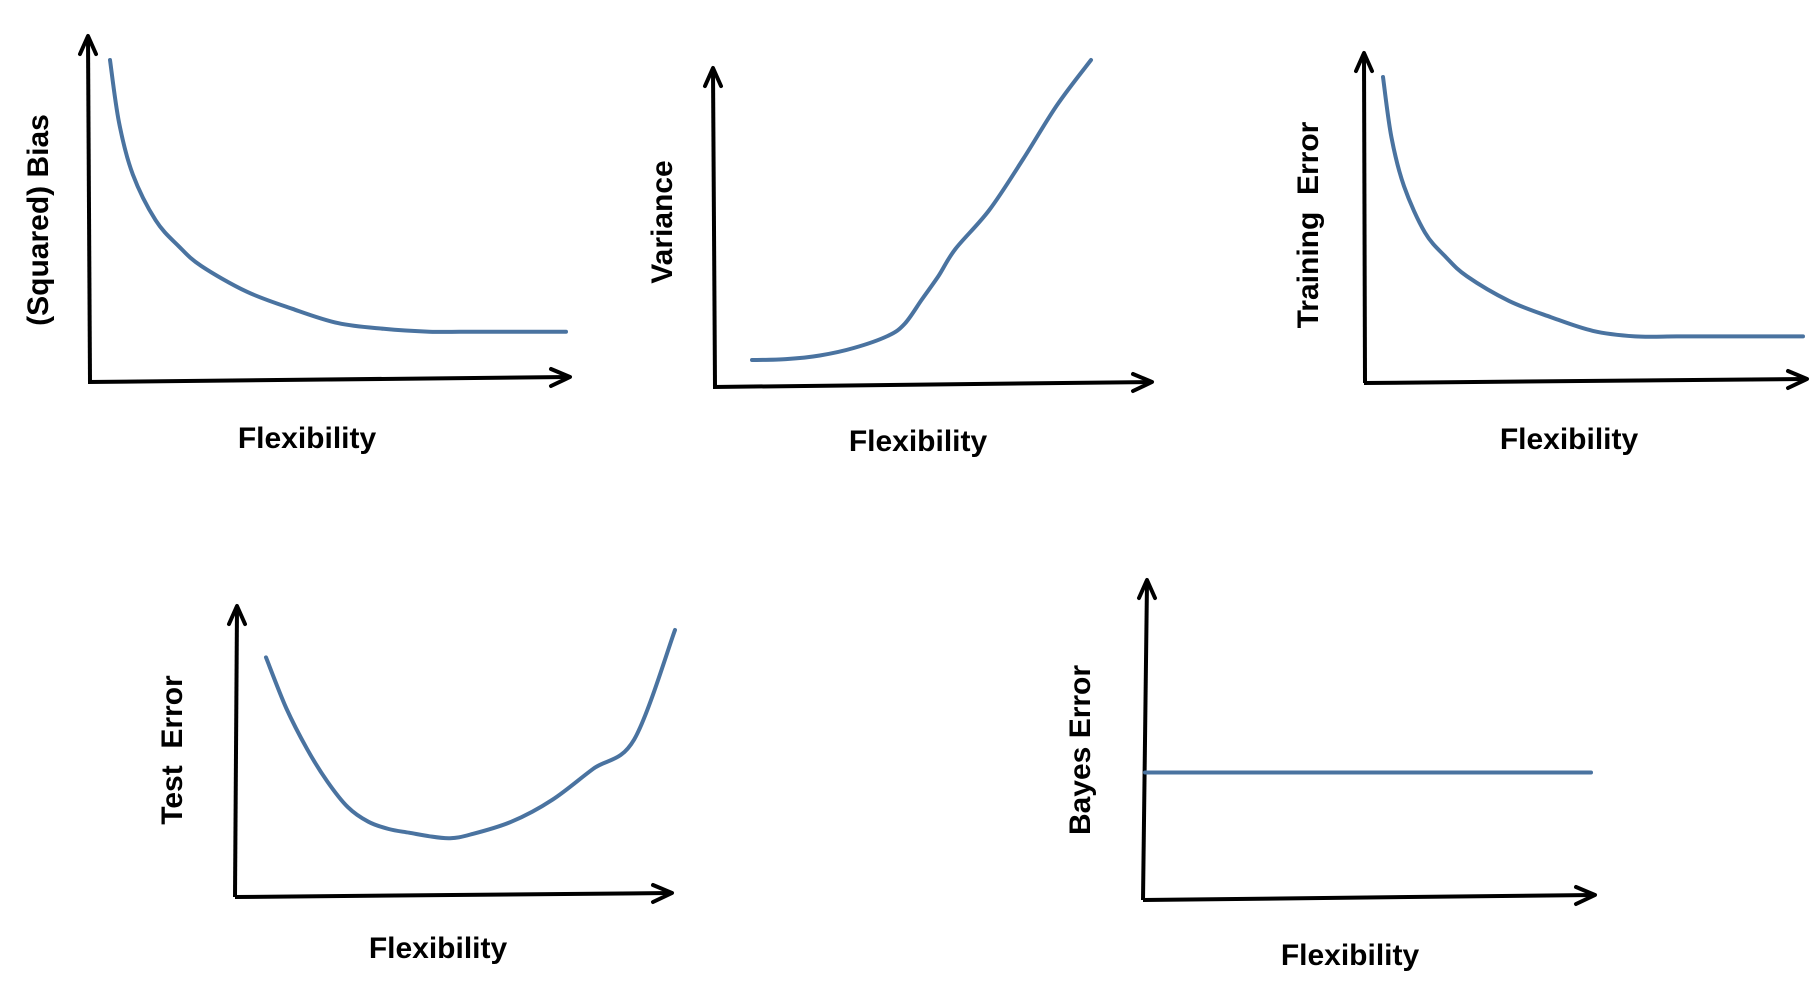  I want to click on y-axis-label: Variance, so click(662, 221).